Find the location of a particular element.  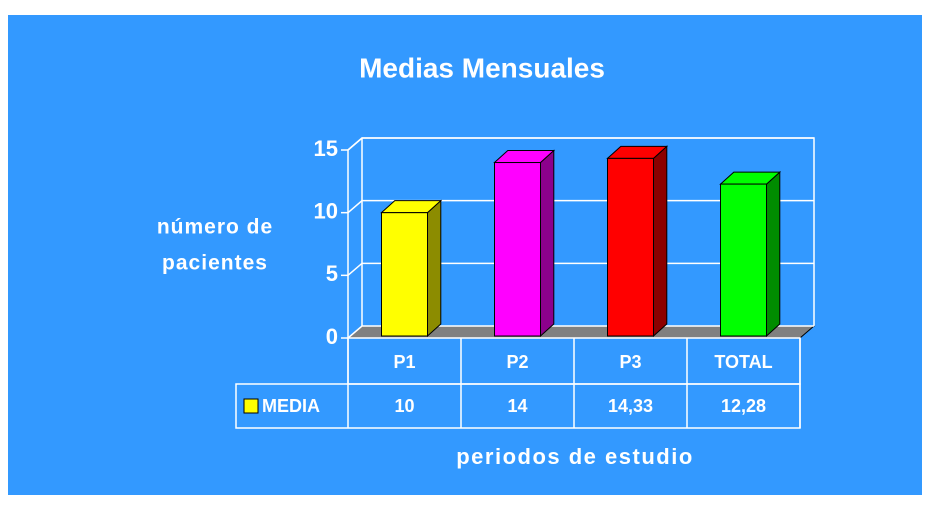

x-tick-label: TOTAL is located at coordinates (743, 362).